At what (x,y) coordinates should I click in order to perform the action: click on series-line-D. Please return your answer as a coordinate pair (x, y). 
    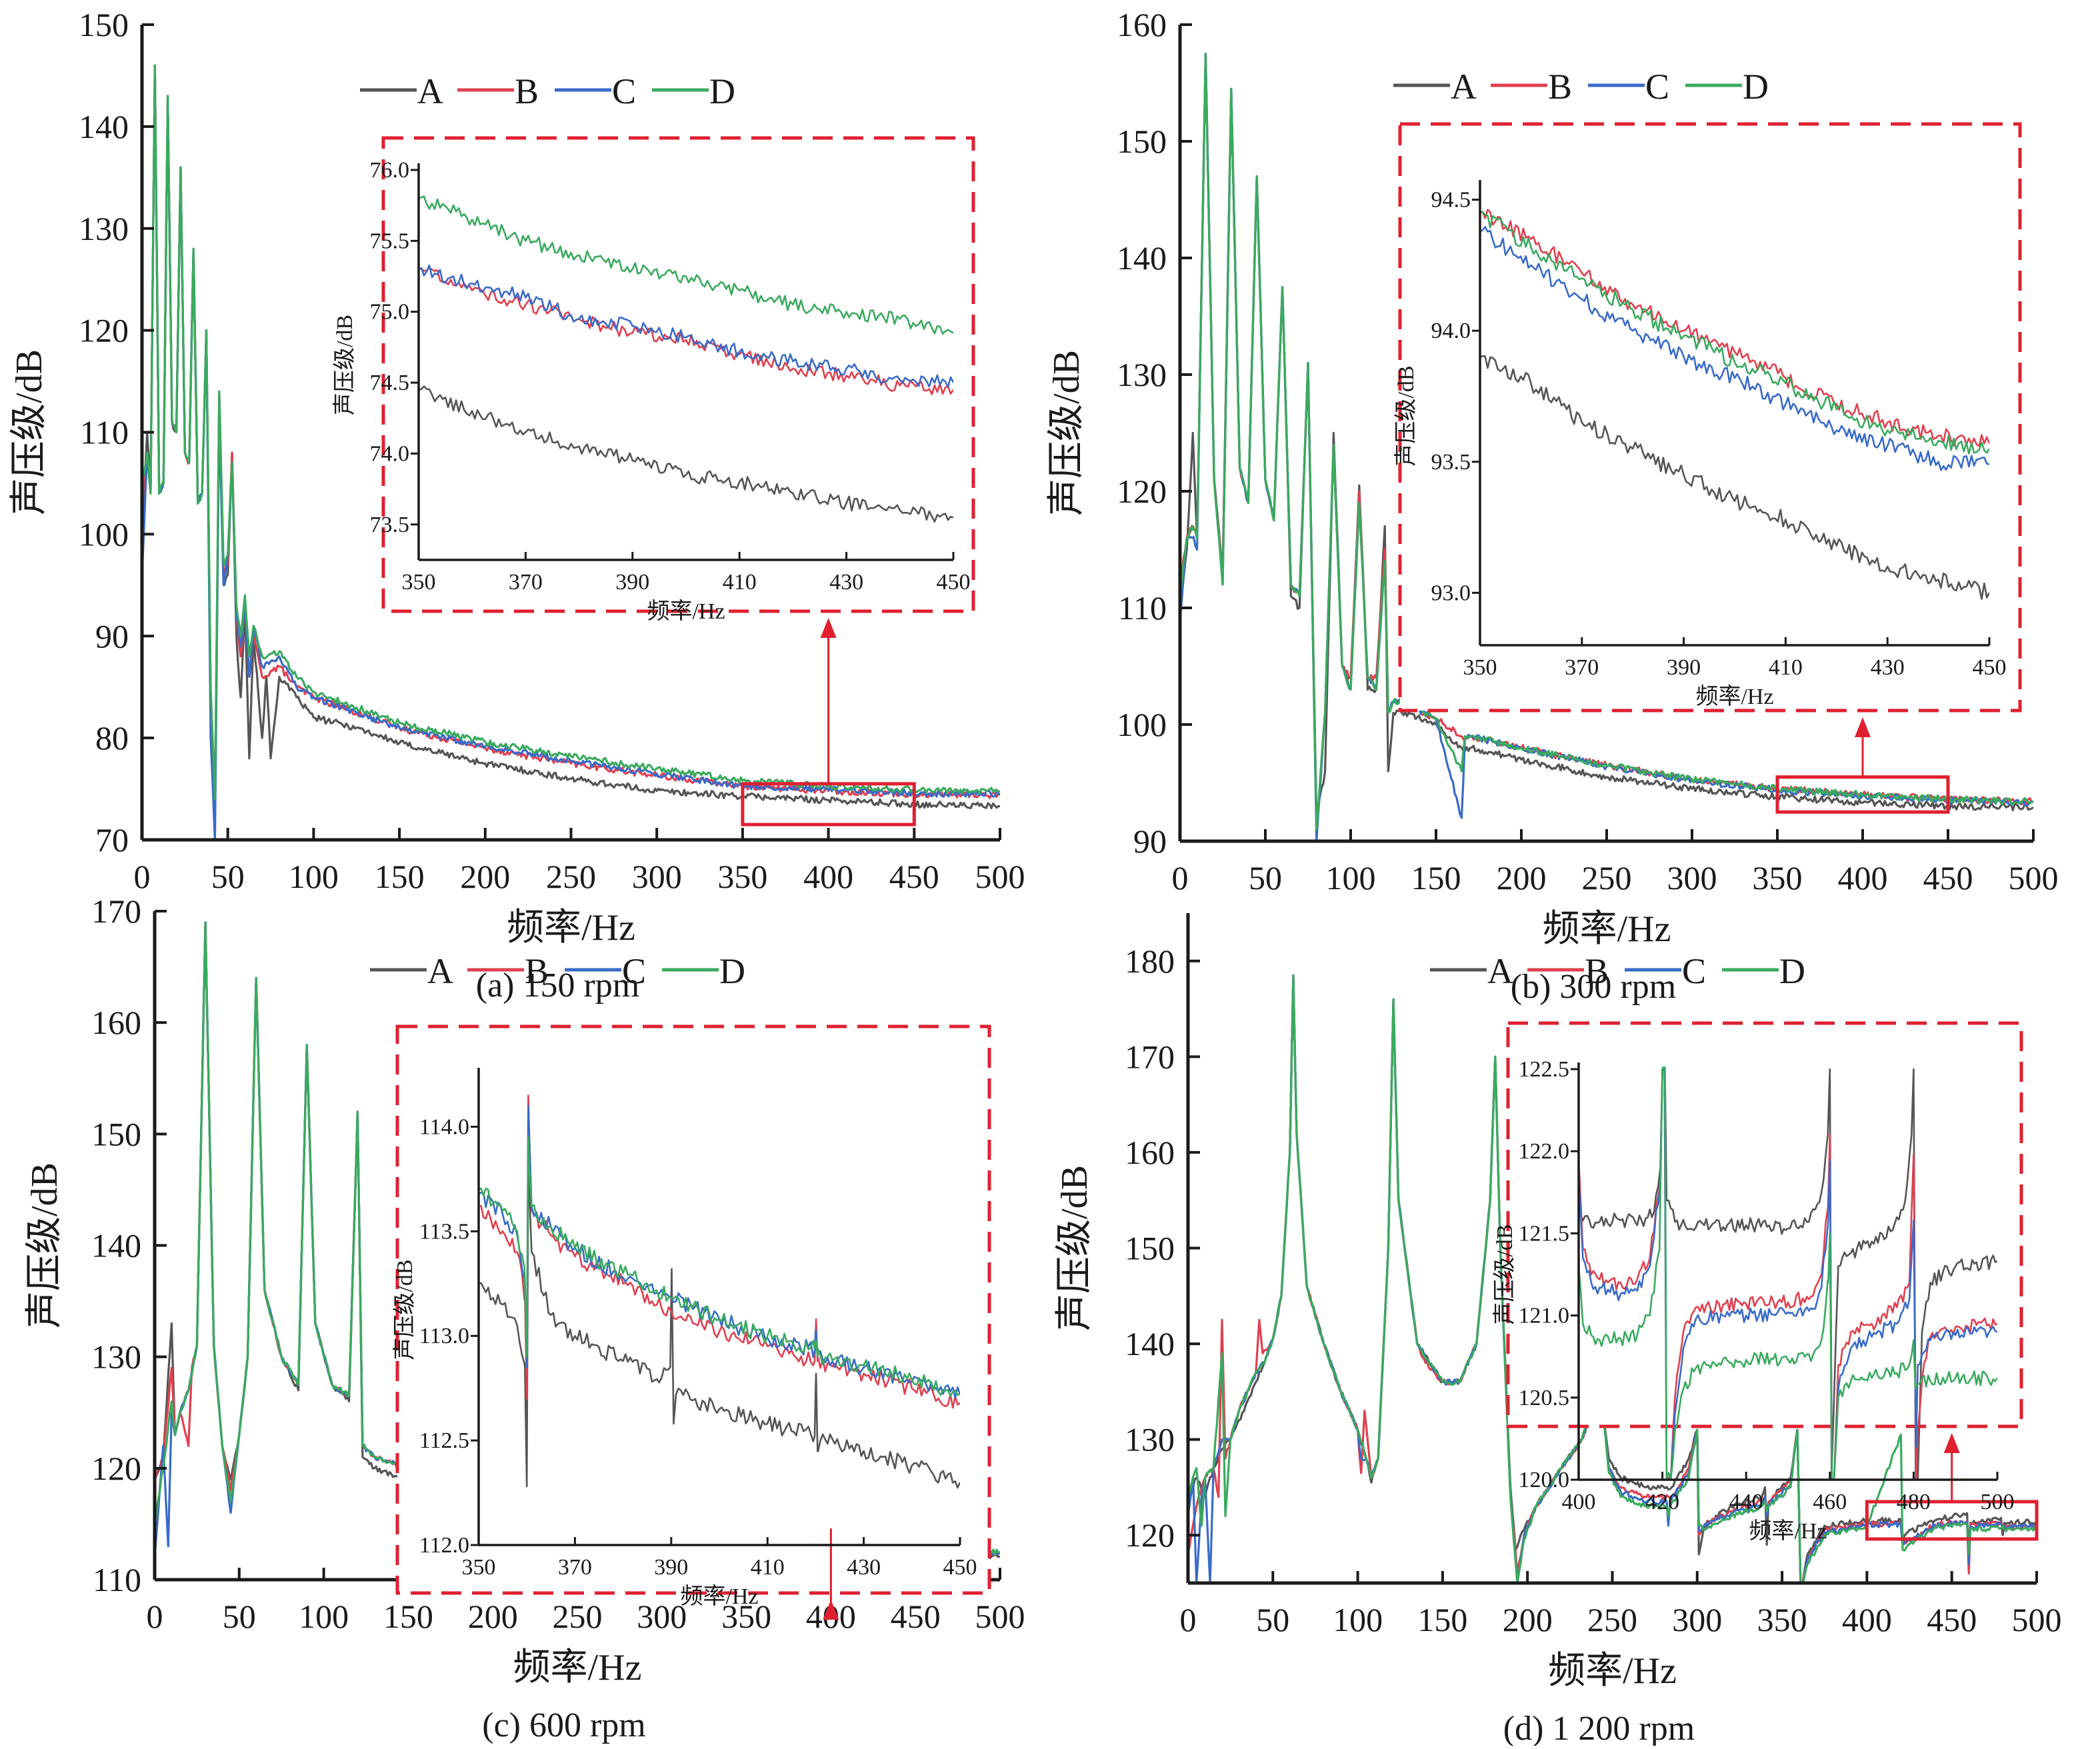
    Looking at the image, I should click on (1612, 1278).